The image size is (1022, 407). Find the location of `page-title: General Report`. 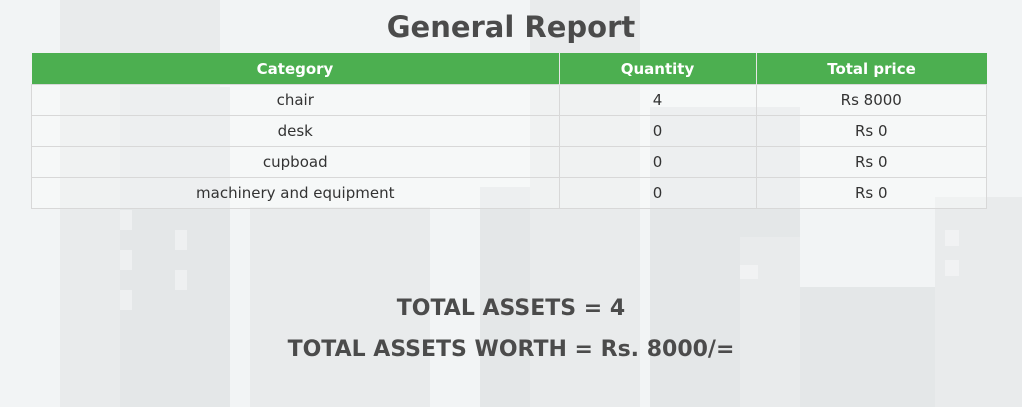

page-title: General Report is located at coordinates (511, 27).